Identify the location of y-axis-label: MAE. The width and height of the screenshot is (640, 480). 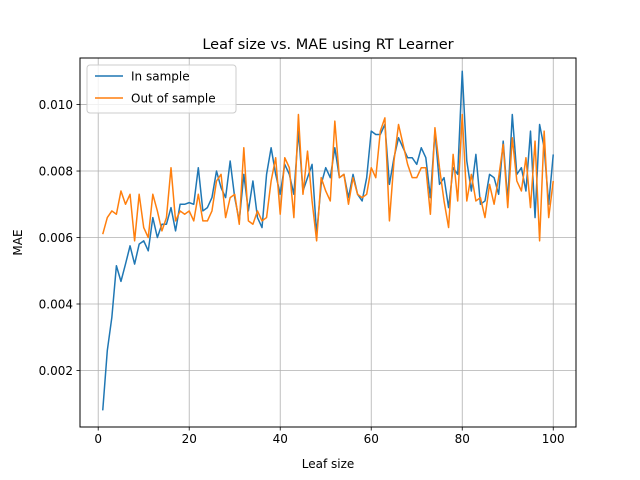
(18, 242).